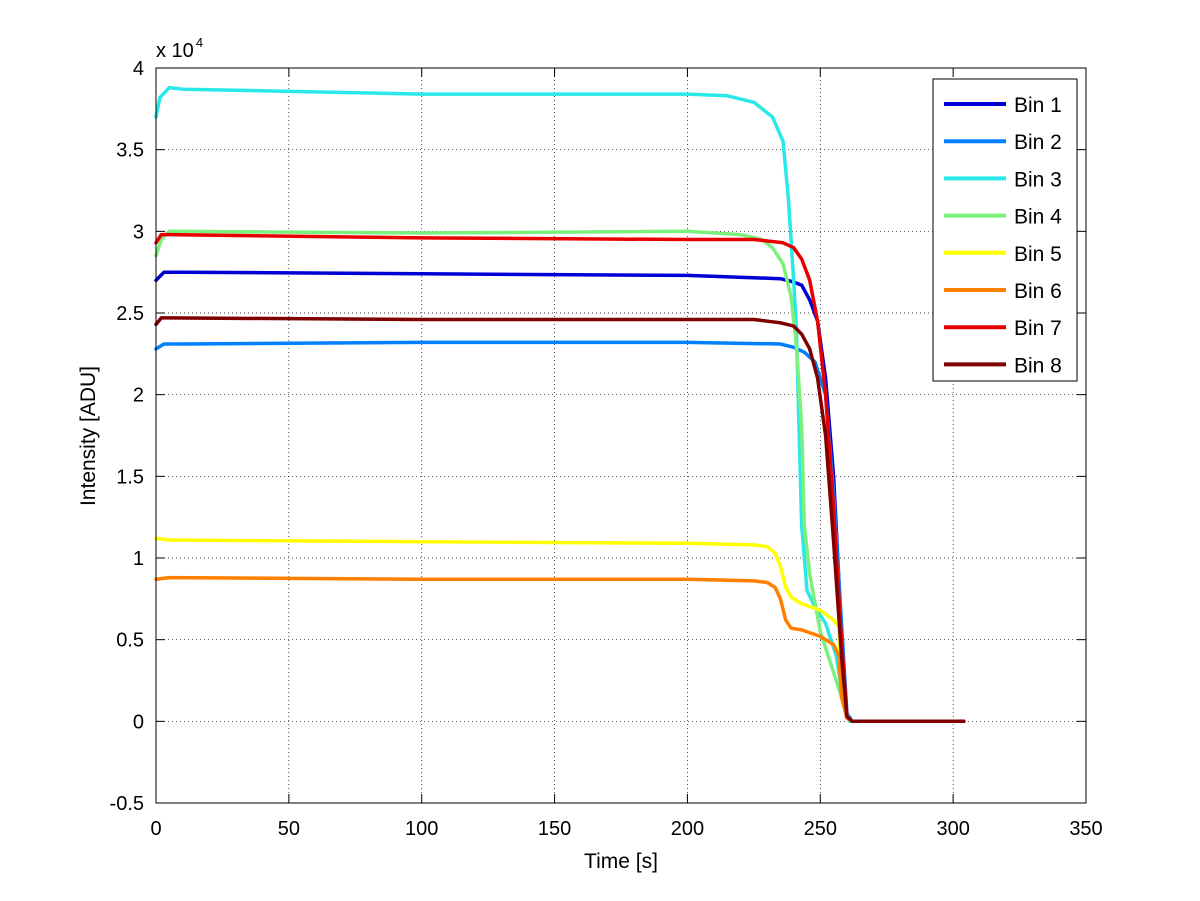 This screenshot has height=901, width=1200. What do you see at coordinates (130, 641) in the screenshot?
I see `y-tick-label: 0.5` at bounding box center [130, 641].